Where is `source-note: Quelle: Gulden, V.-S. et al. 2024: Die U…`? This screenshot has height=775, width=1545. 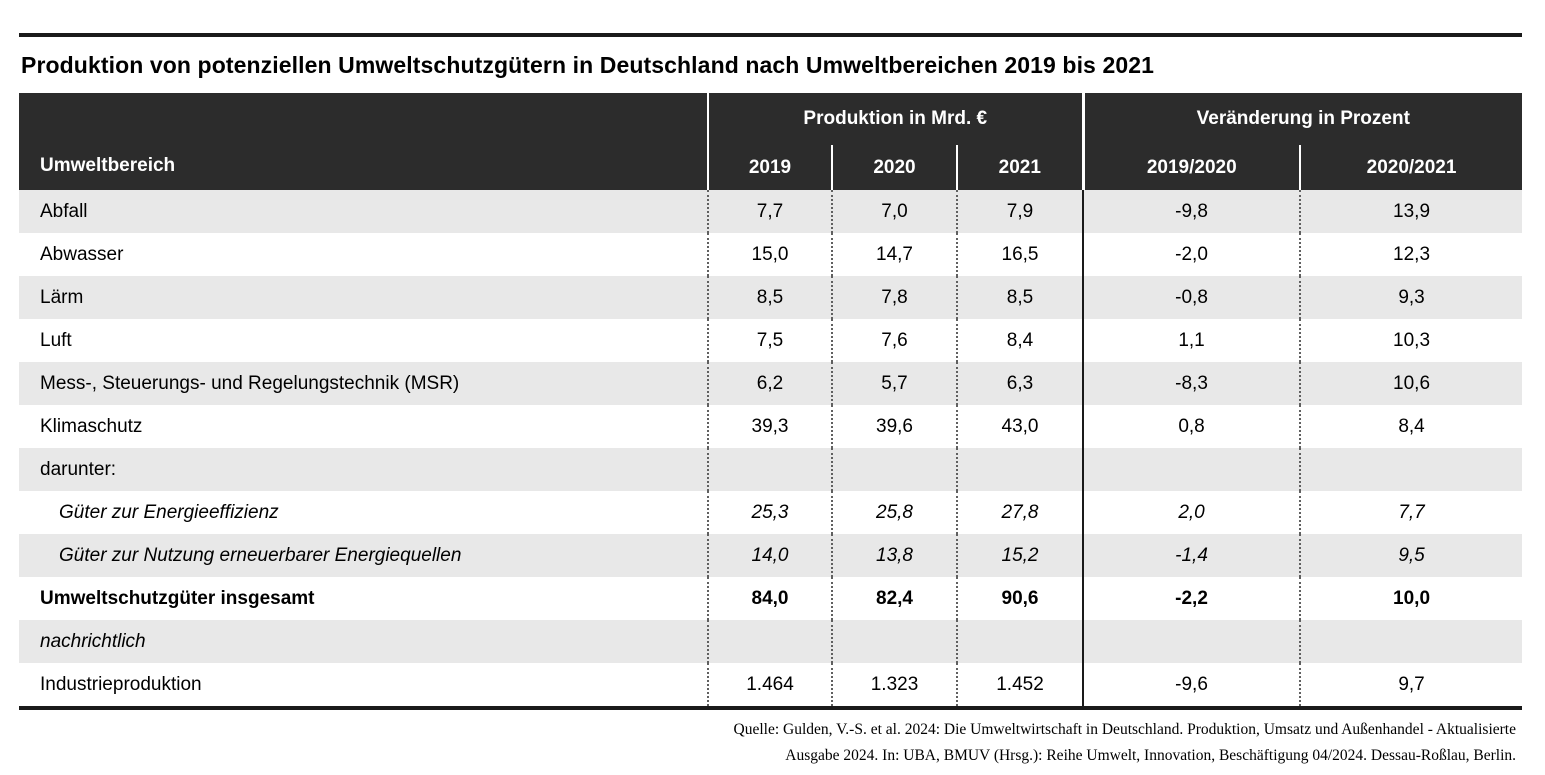 source-note: Quelle: Gulden, V.-S. et al. 2024: Die U… is located at coordinates (770, 743).